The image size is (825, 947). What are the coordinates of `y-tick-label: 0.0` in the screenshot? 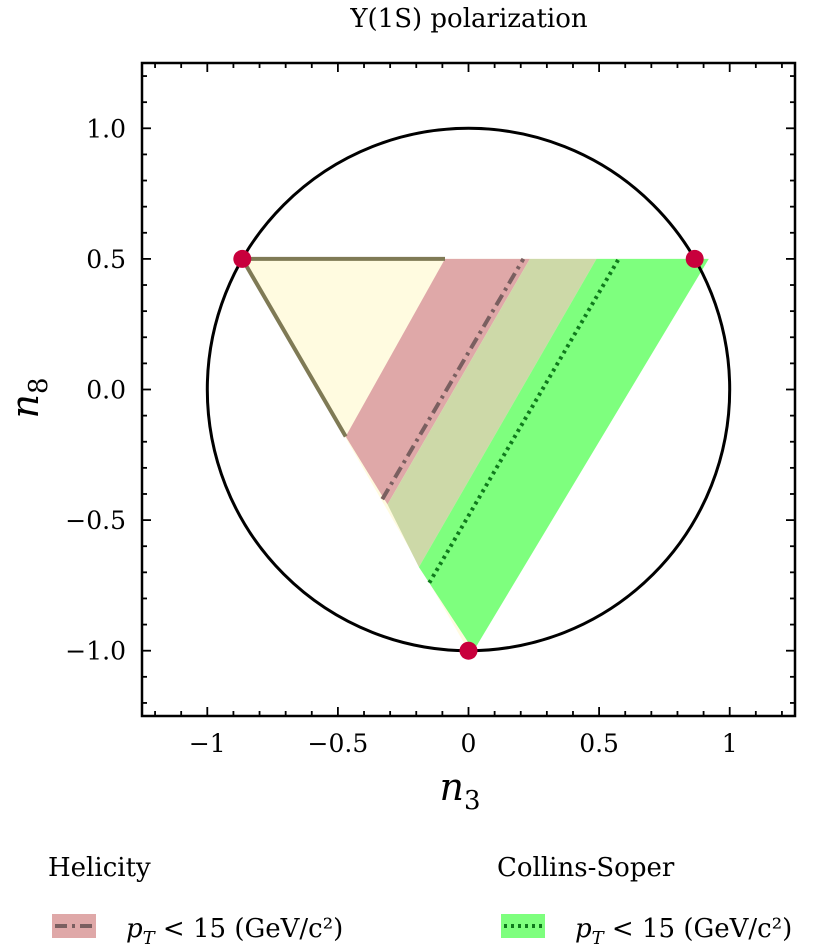 It's located at (106, 390).